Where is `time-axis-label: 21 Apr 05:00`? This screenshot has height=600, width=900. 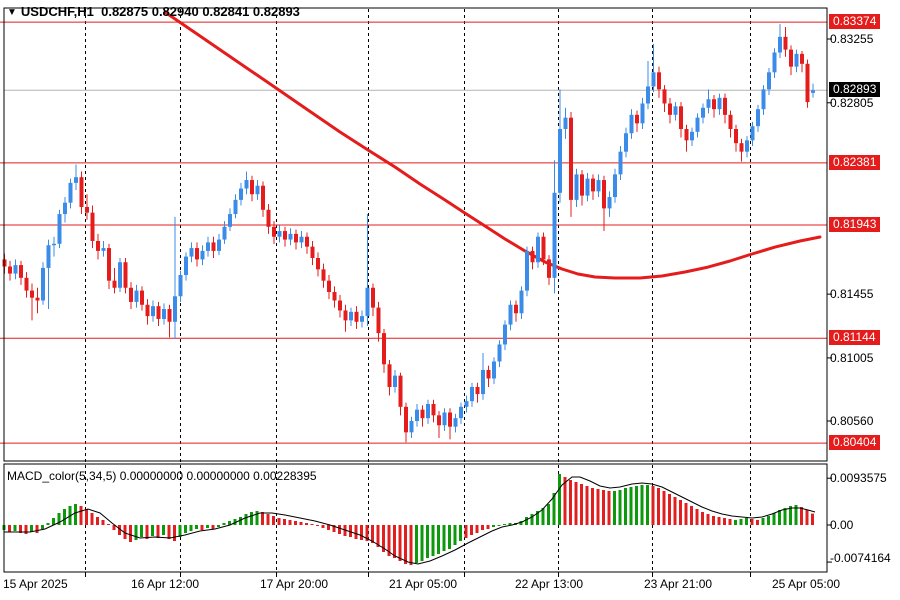
time-axis-label: 21 Apr 05:00 is located at coordinates (423, 584).